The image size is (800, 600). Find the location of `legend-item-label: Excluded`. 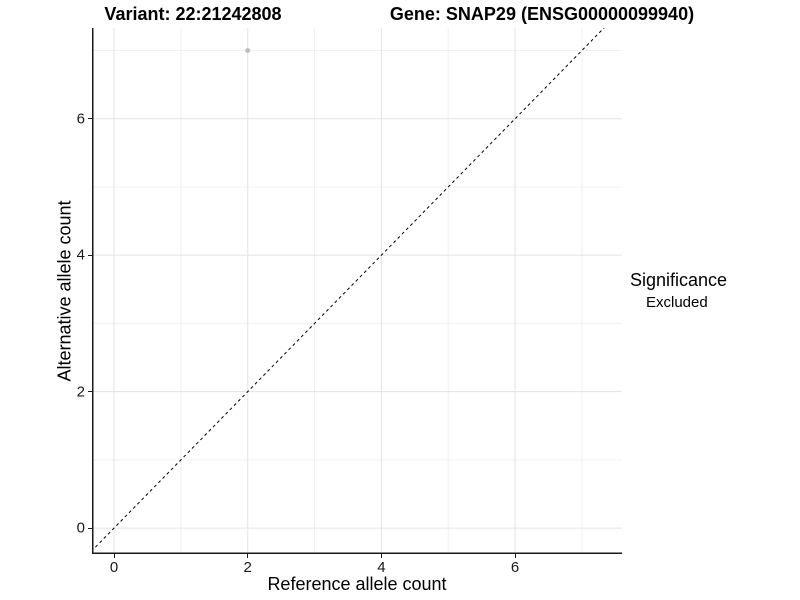

legend-item-label: Excluded is located at coordinates (677, 302).